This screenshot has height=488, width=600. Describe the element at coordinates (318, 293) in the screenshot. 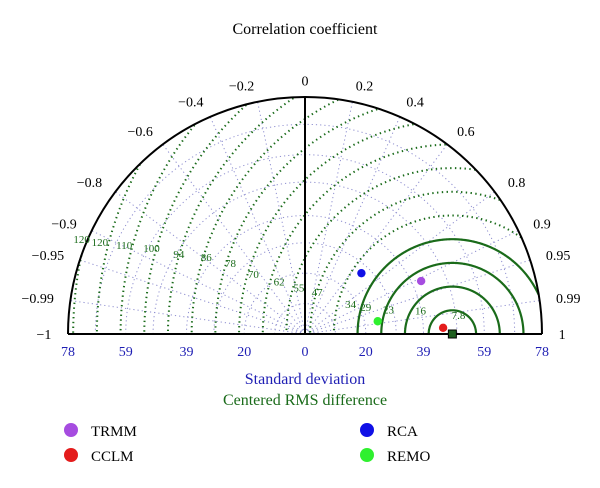

I see `rms-contour-label: 47` at that location.